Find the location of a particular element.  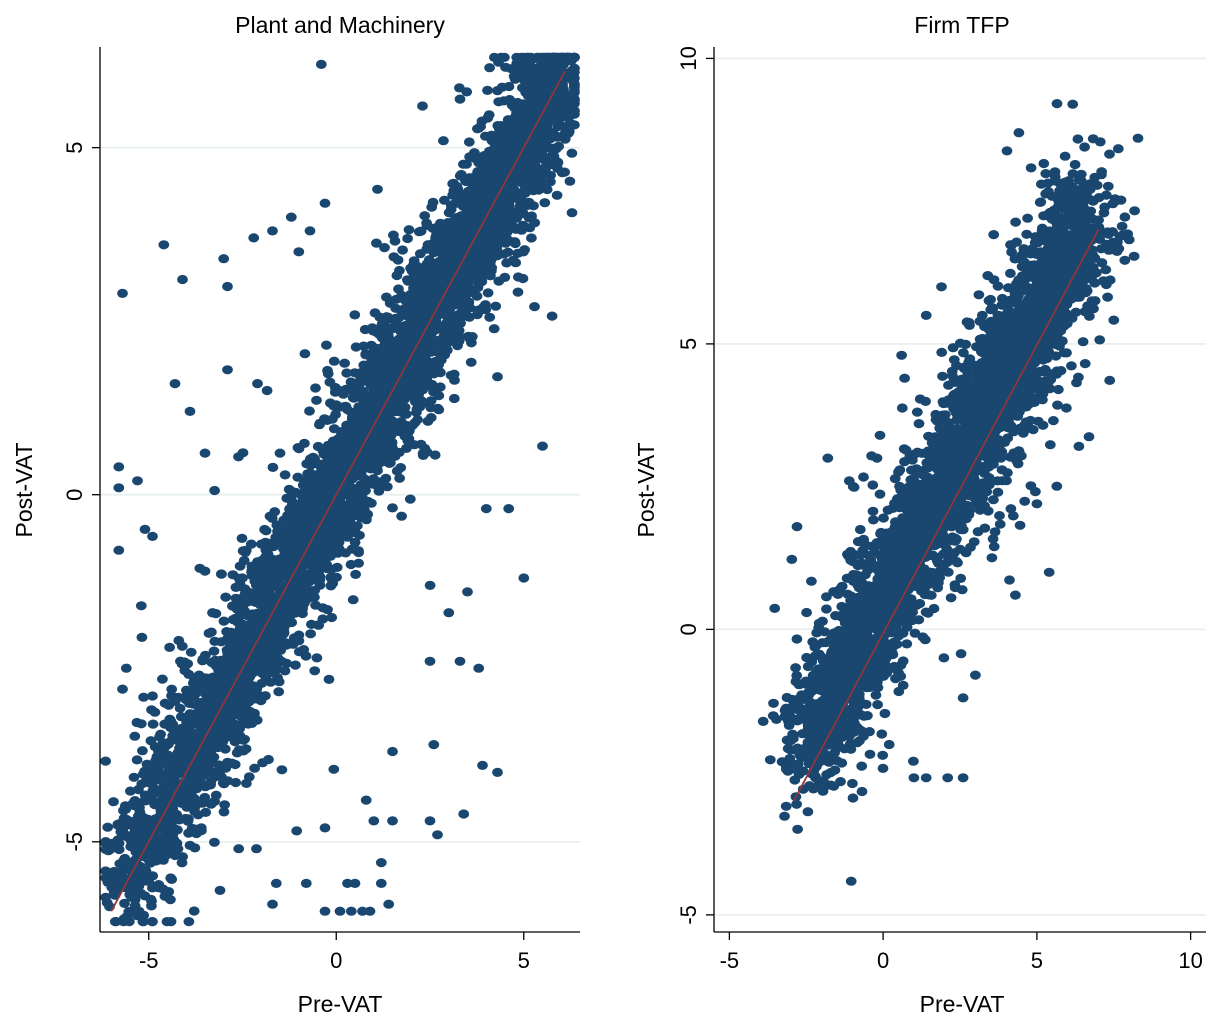

chart-title: Firm TFP is located at coordinates (961, 25).